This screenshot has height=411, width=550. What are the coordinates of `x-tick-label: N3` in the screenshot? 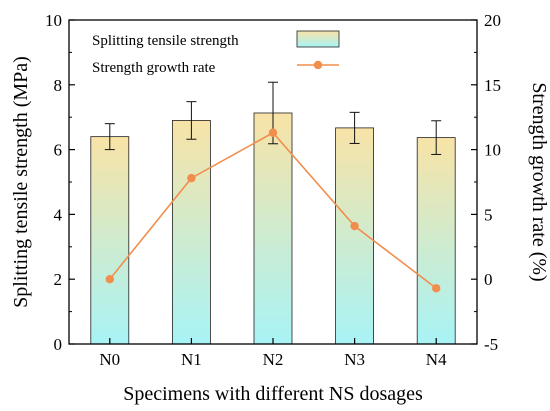 It's located at (354, 359).